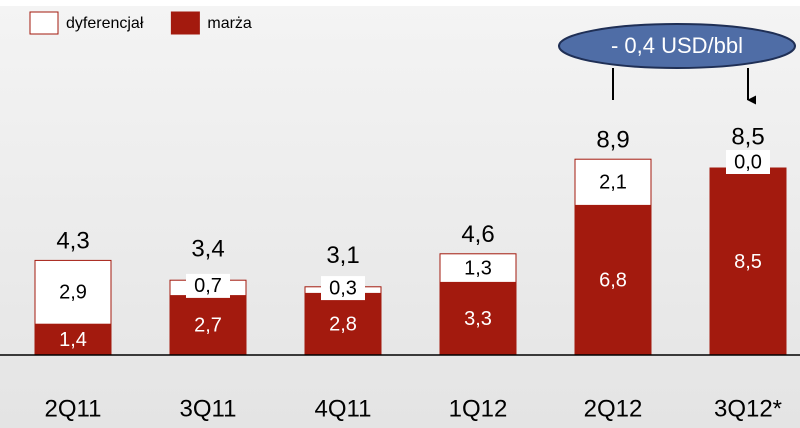 This screenshot has width=800, height=428. I want to click on segment-label: 1,3, so click(478, 268).